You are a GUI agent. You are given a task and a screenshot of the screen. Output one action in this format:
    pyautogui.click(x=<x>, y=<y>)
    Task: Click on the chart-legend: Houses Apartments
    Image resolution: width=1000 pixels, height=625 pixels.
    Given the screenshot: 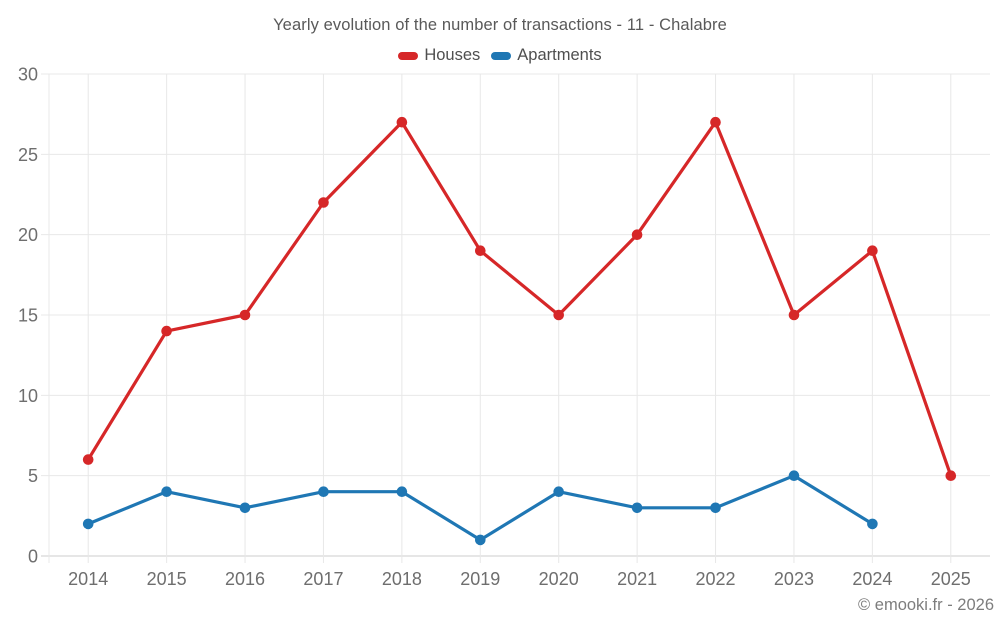 What is the action you would take?
    pyautogui.click(x=500, y=55)
    